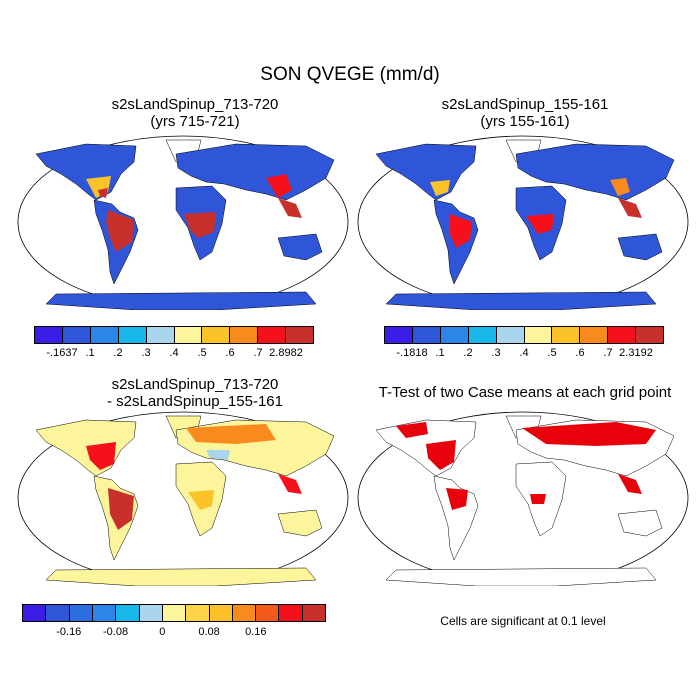 Image resolution: width=700 pixels, height=700 pixels. I want to click on panel-2-title-line1: s2sLandSpinup_155-161, so click(525, 104).